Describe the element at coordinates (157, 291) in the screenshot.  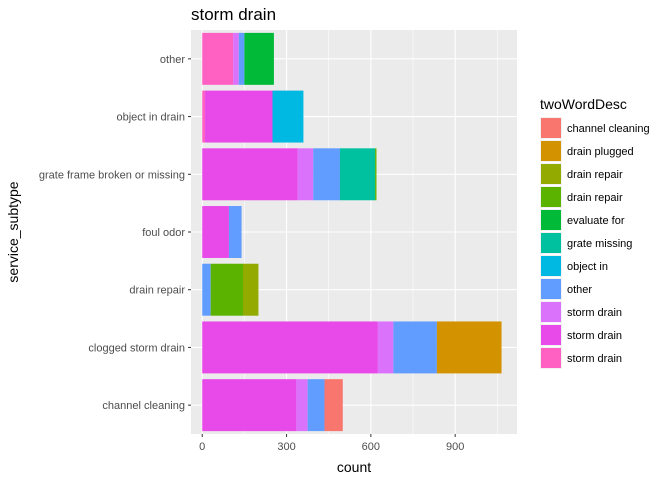
I see `y-tick-label: drain repair` at that location.